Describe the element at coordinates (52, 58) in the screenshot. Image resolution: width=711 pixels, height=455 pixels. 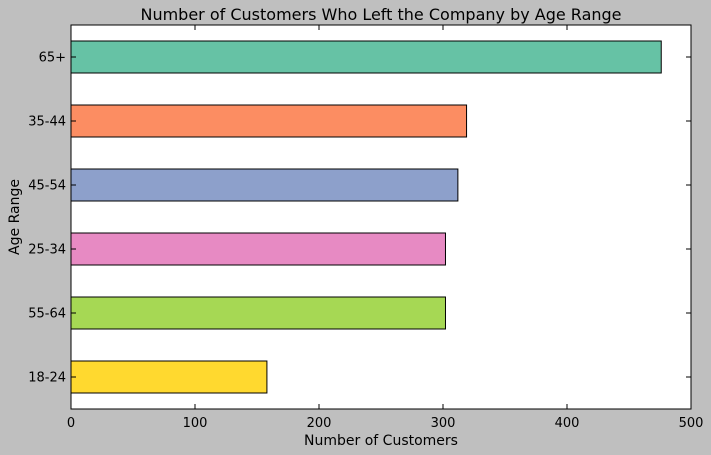
I see `y-tick-label: 65+` at that location.